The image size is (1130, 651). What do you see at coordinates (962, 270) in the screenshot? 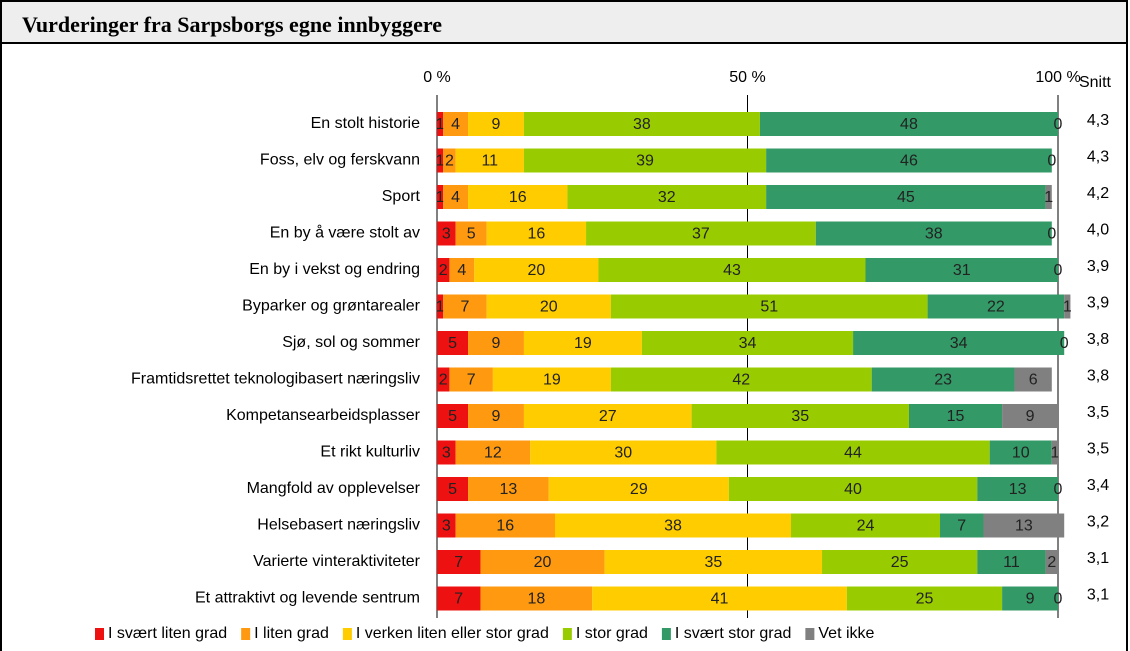
I see `data-label: 31` at bounding box center [962, 270].